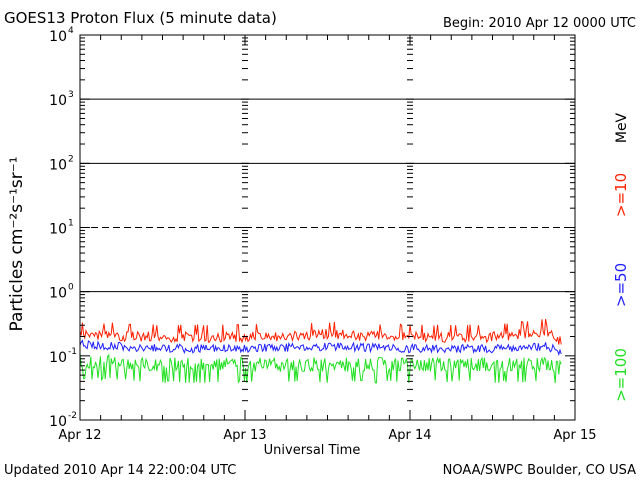  Describe the element at coordinates (120, 470) in the screenshot. I see `updated-timestamp: Updated 2010 Apr 14 22:00:04 UTC` at that location.